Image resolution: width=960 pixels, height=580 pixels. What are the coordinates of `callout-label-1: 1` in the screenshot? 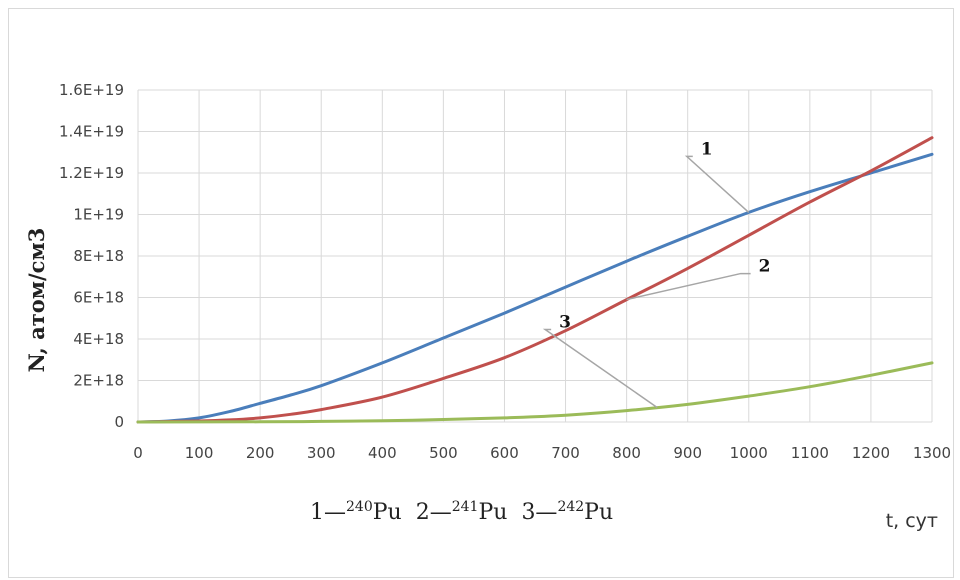 It's located at (707, 149).